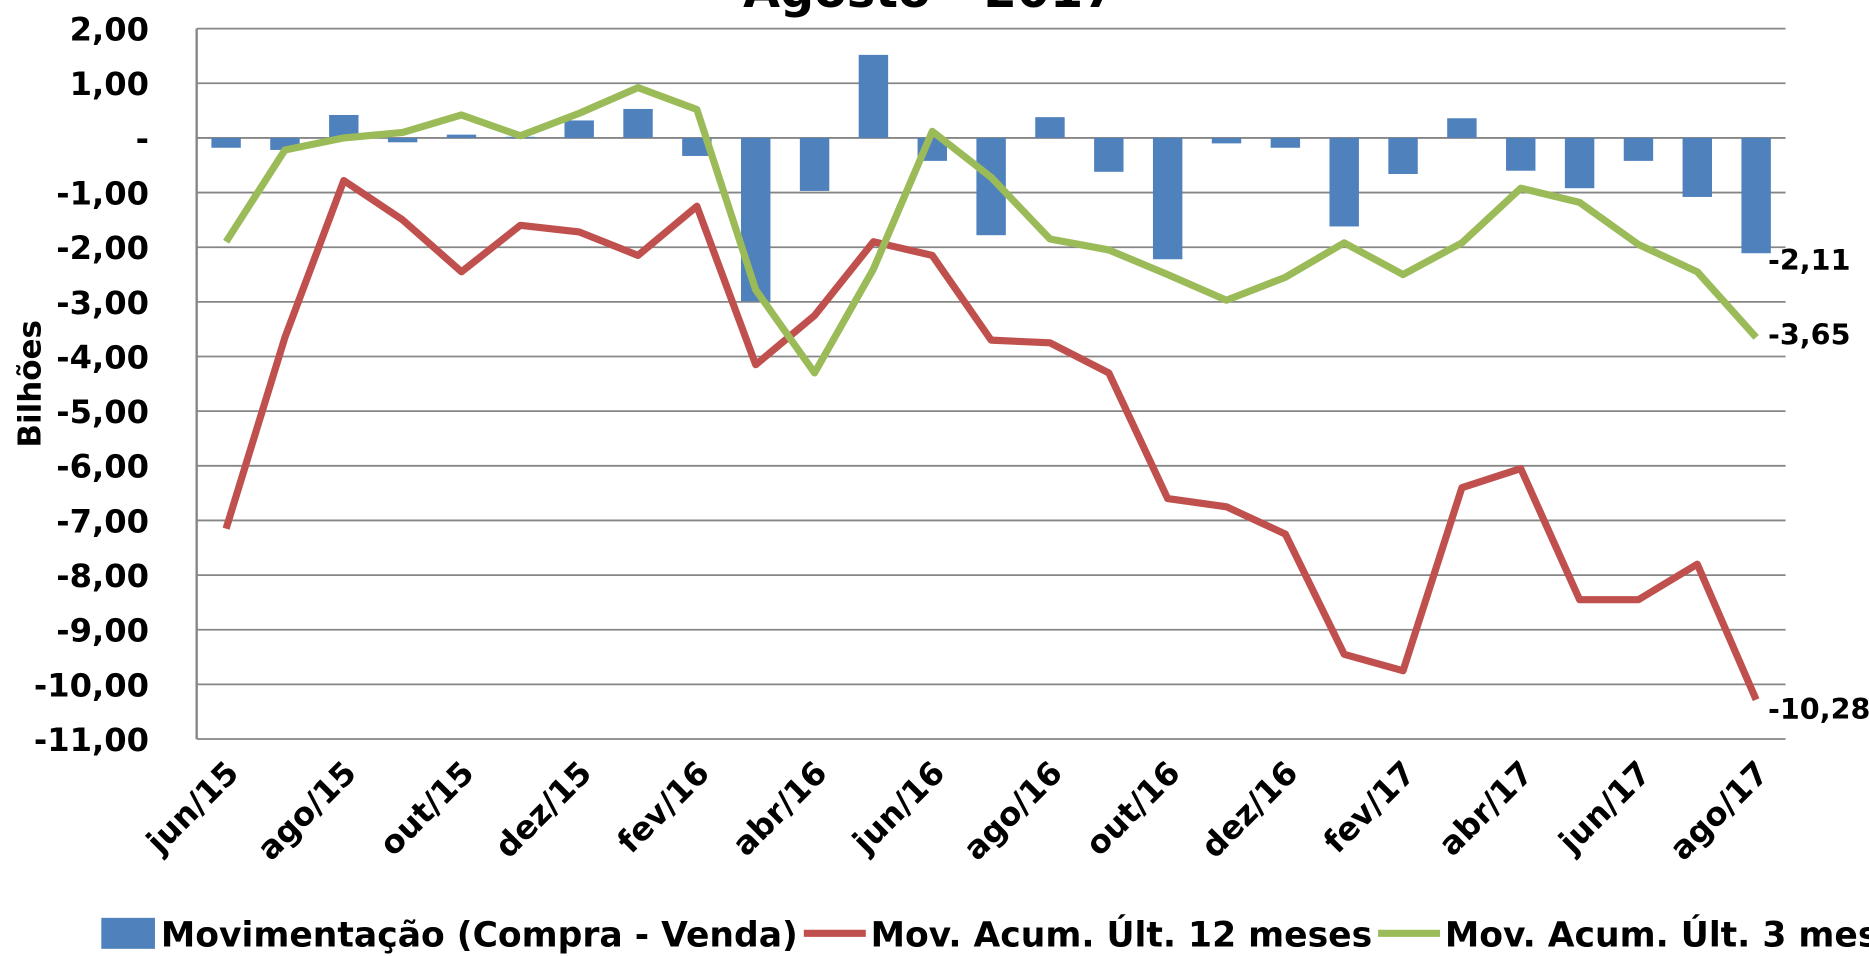 This screenshot has height=956, width=1869. I want to click on y-tick-label: -3,00, so click(102, 303).